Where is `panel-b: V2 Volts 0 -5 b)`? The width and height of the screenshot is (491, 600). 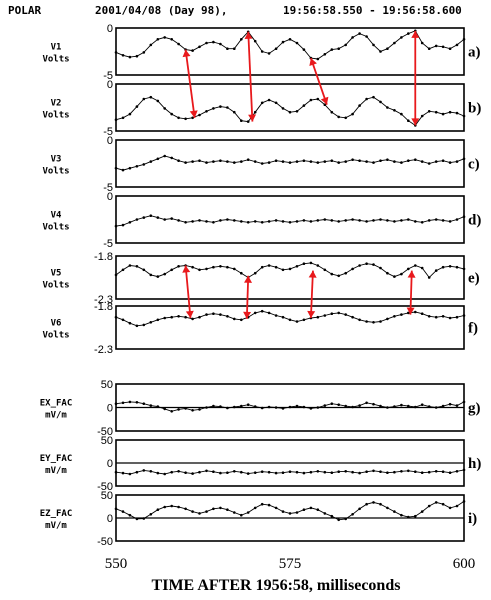 panel-b: V2 Volts 0 -5 b) is located at coordinates (261, 108).